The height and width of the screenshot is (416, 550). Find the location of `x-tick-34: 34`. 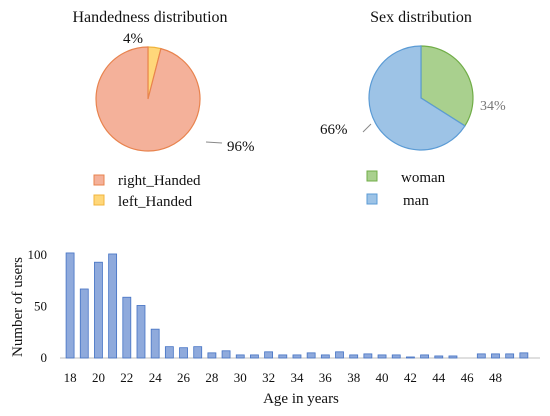

x-tick-34: 34 is located at coordinates (298, 377).